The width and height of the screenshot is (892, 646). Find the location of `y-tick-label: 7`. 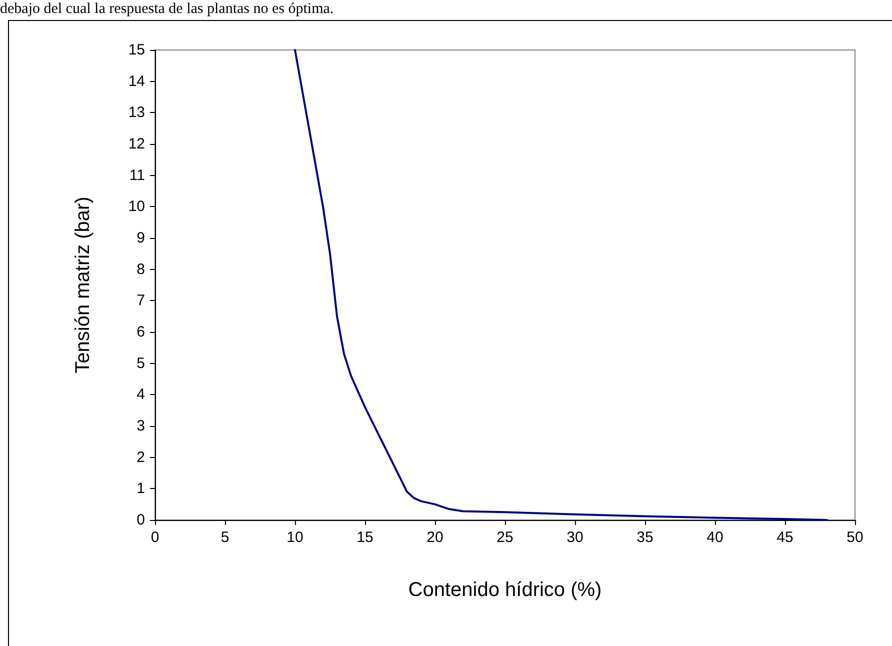

y-tick-label: 7 is located at coordinates (140, 301).